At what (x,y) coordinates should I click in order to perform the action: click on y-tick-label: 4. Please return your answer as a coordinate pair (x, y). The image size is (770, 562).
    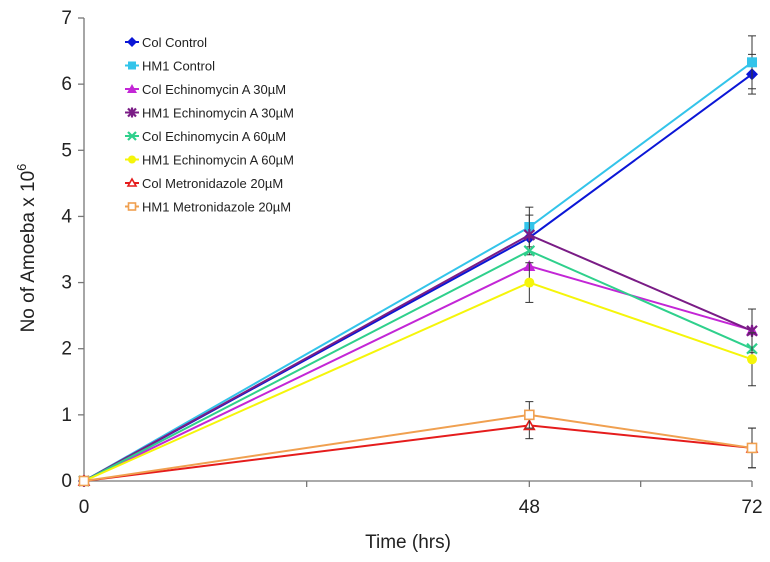
    Looking at the image, I should click on (66, 216).